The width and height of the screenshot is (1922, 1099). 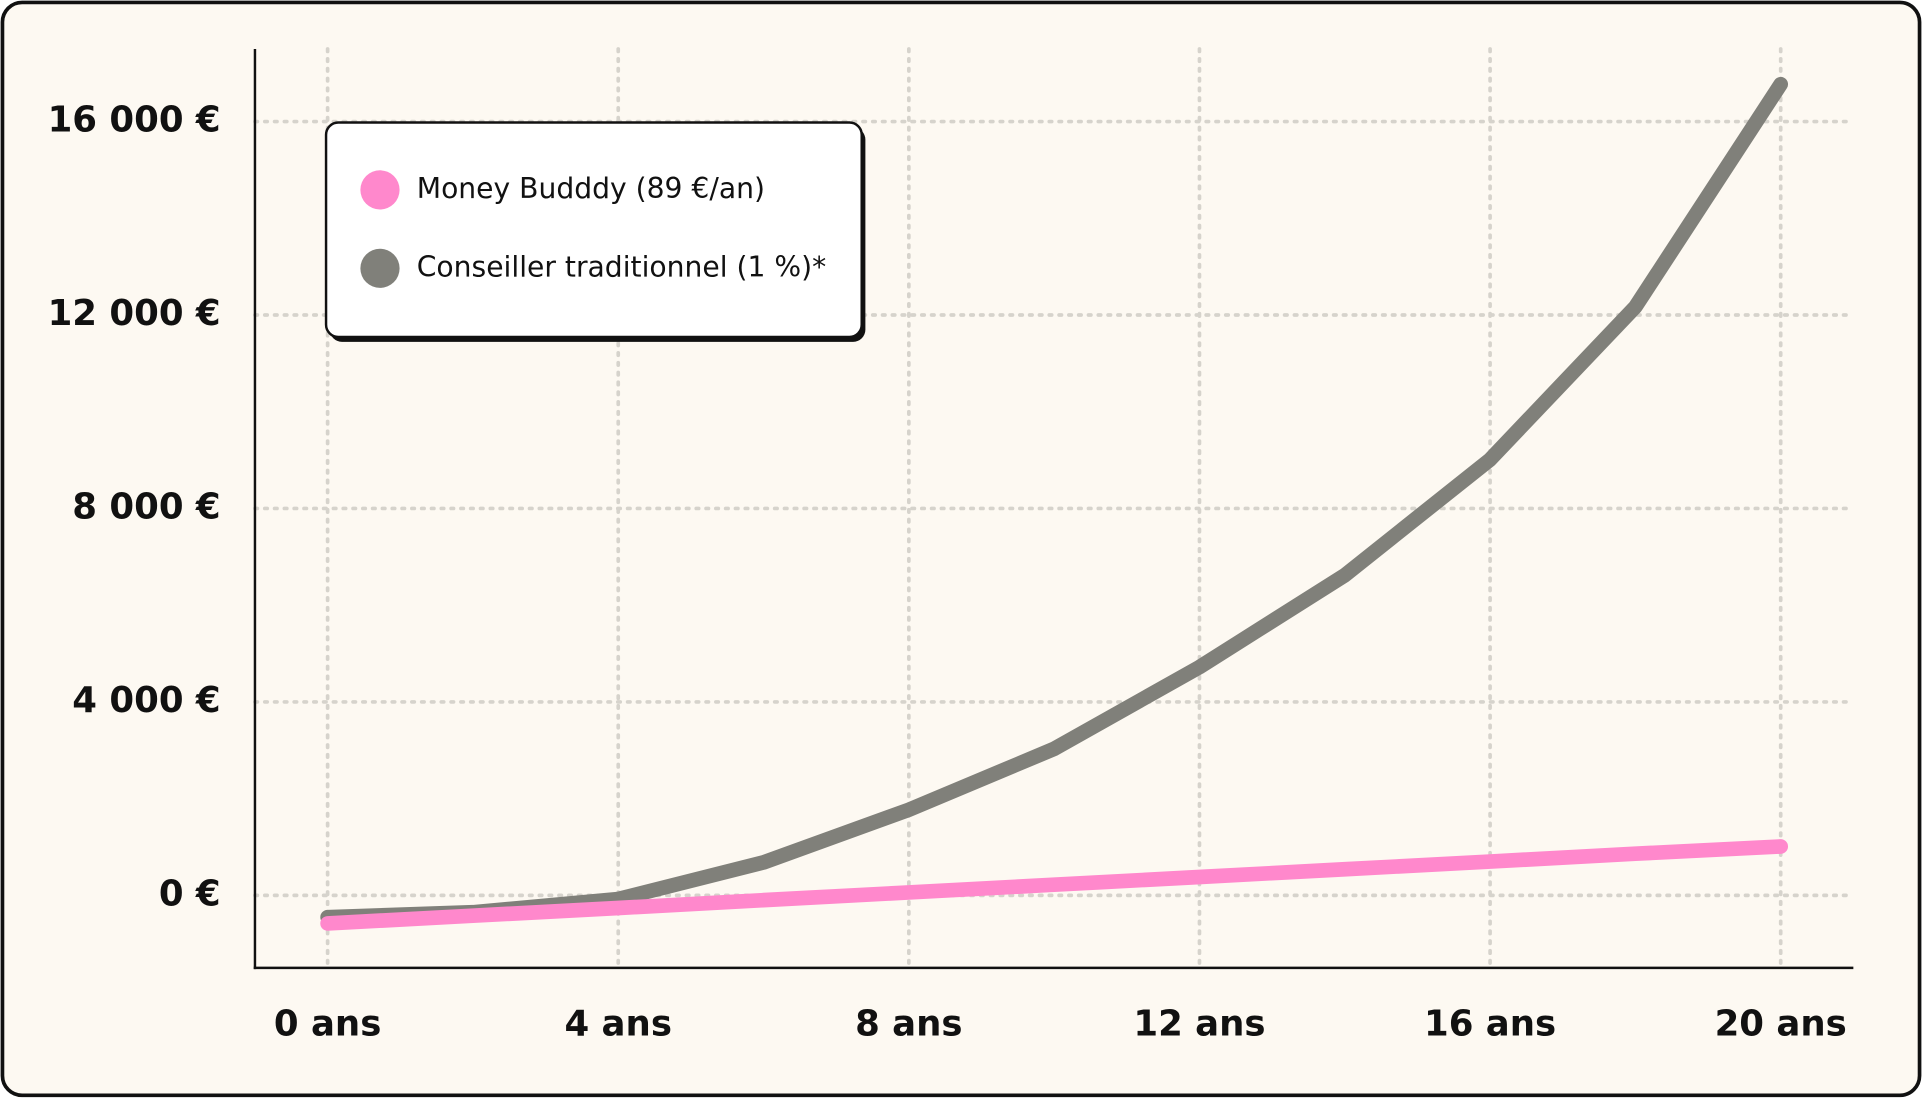 I want to click on y-tick-label: 8 000 €, so click(x=146, y=506).